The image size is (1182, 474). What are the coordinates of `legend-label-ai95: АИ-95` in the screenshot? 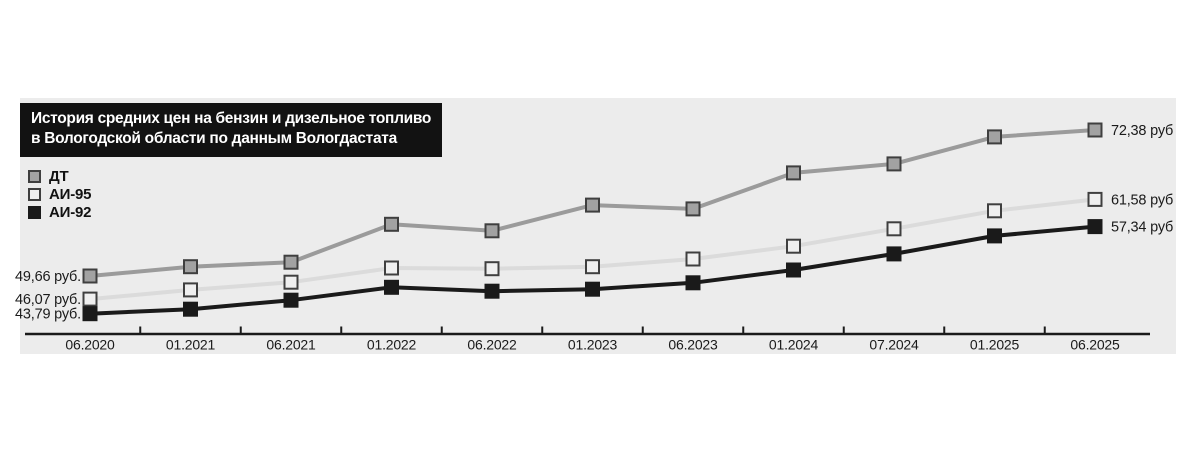 It's located at (70, 194).